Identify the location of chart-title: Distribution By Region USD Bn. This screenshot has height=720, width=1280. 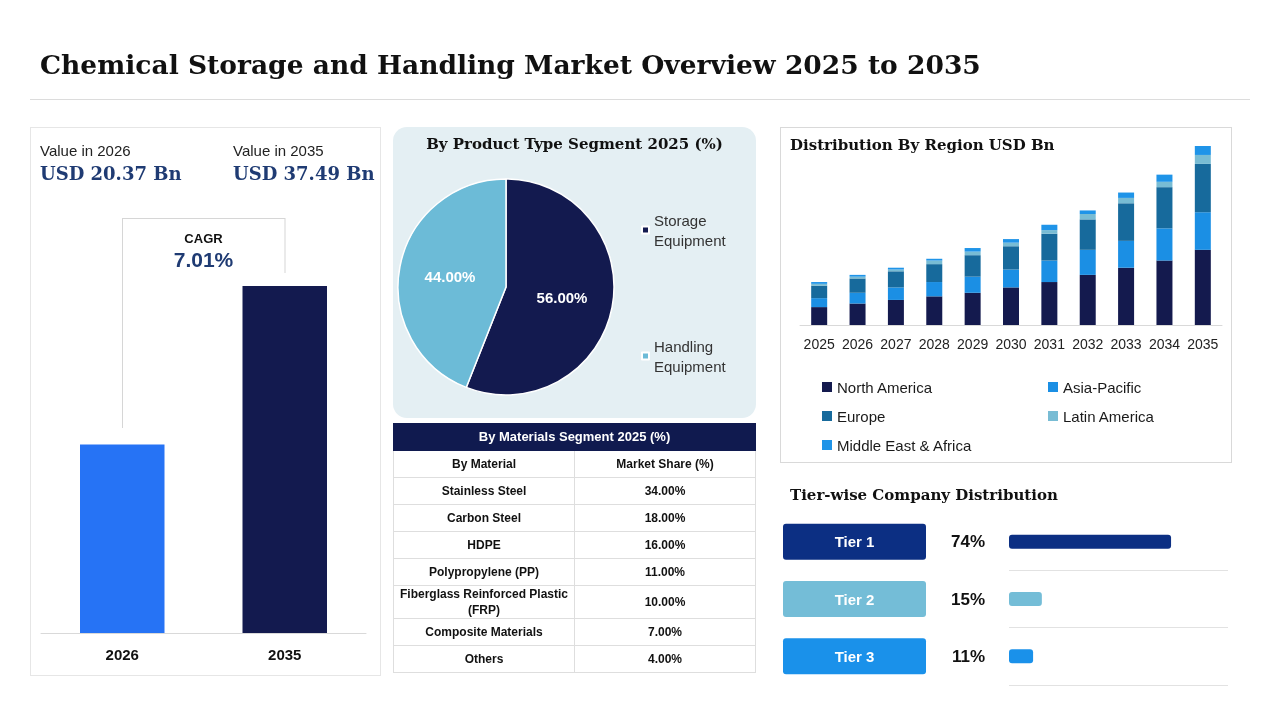
(922, 144).